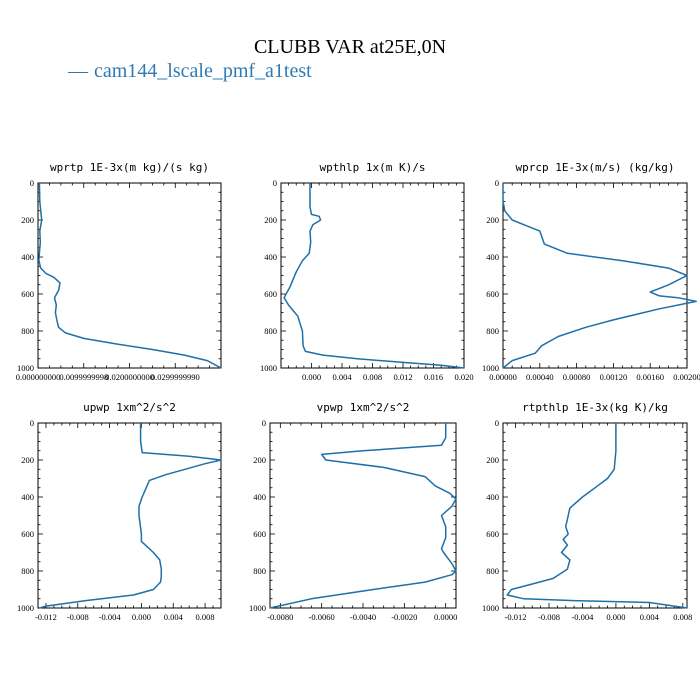 The width and height of the screenshot is (700, 700). Describe the element at coordinates (595, 407) in the screenshot. I see `panel-title: rtpthlp 1E-3x(kg K)/kg` at that location.